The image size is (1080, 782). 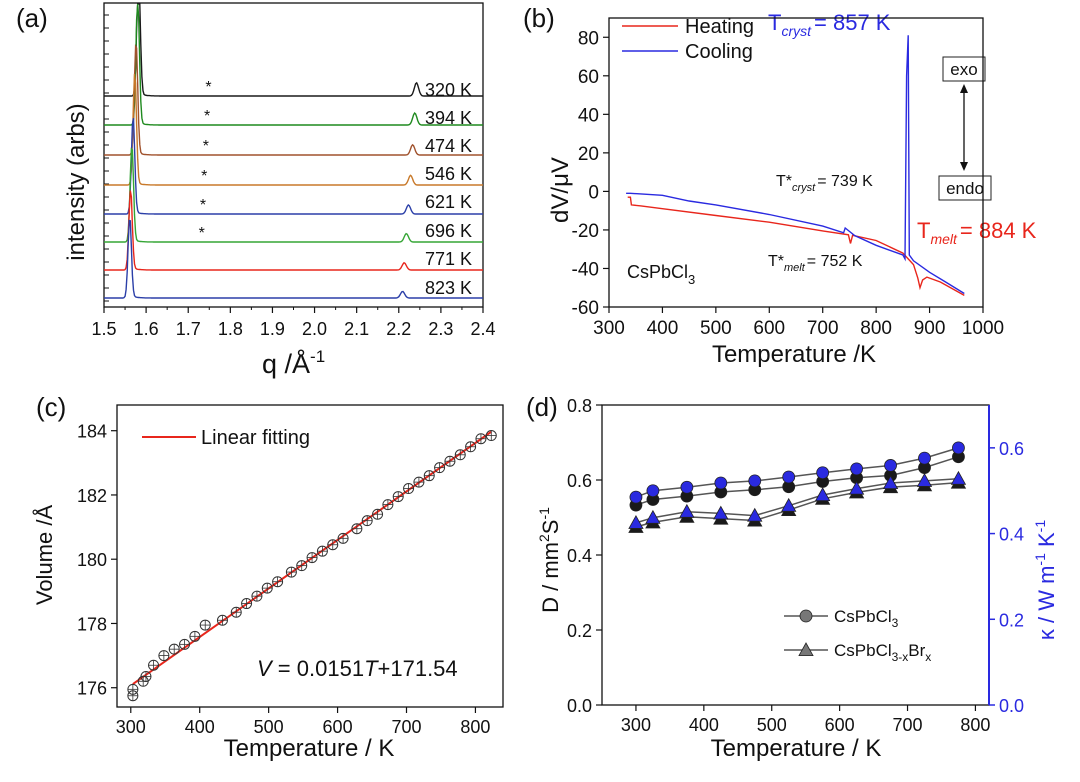 What do you see at coordinates (579, 706) in the screenshot?
I see `panel-d-left-y-tick-label: 0.0` at bounding box center [579, 706].